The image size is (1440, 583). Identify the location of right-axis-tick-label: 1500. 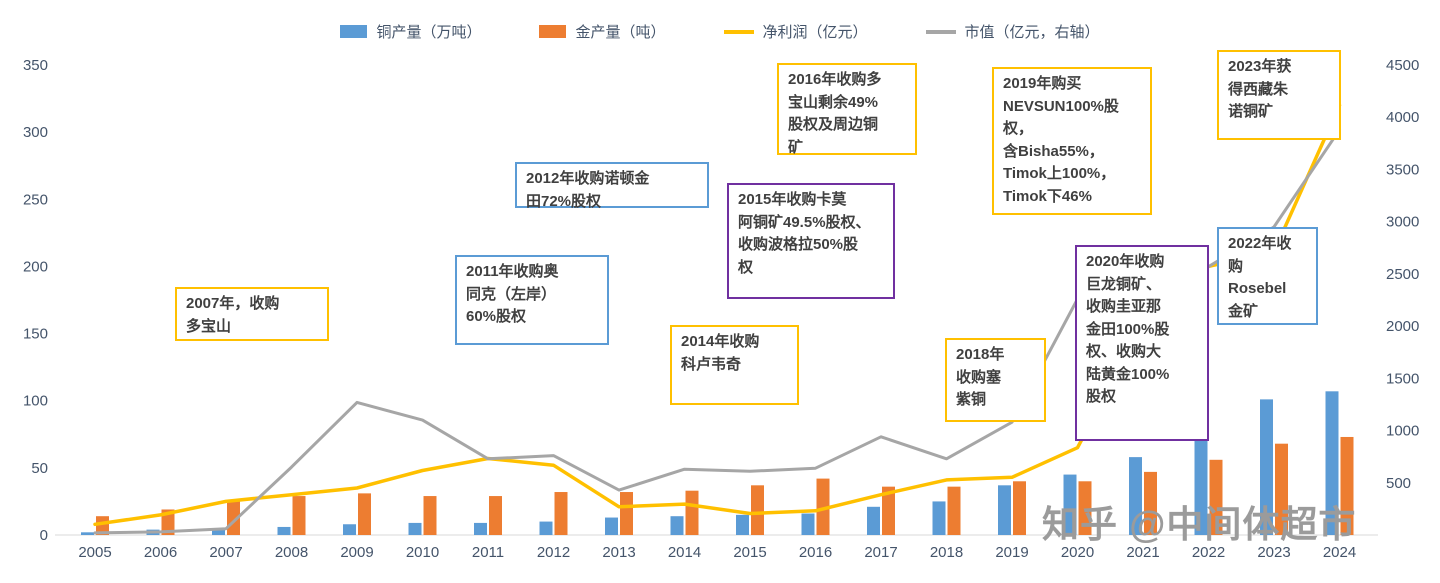
(1402, 378).